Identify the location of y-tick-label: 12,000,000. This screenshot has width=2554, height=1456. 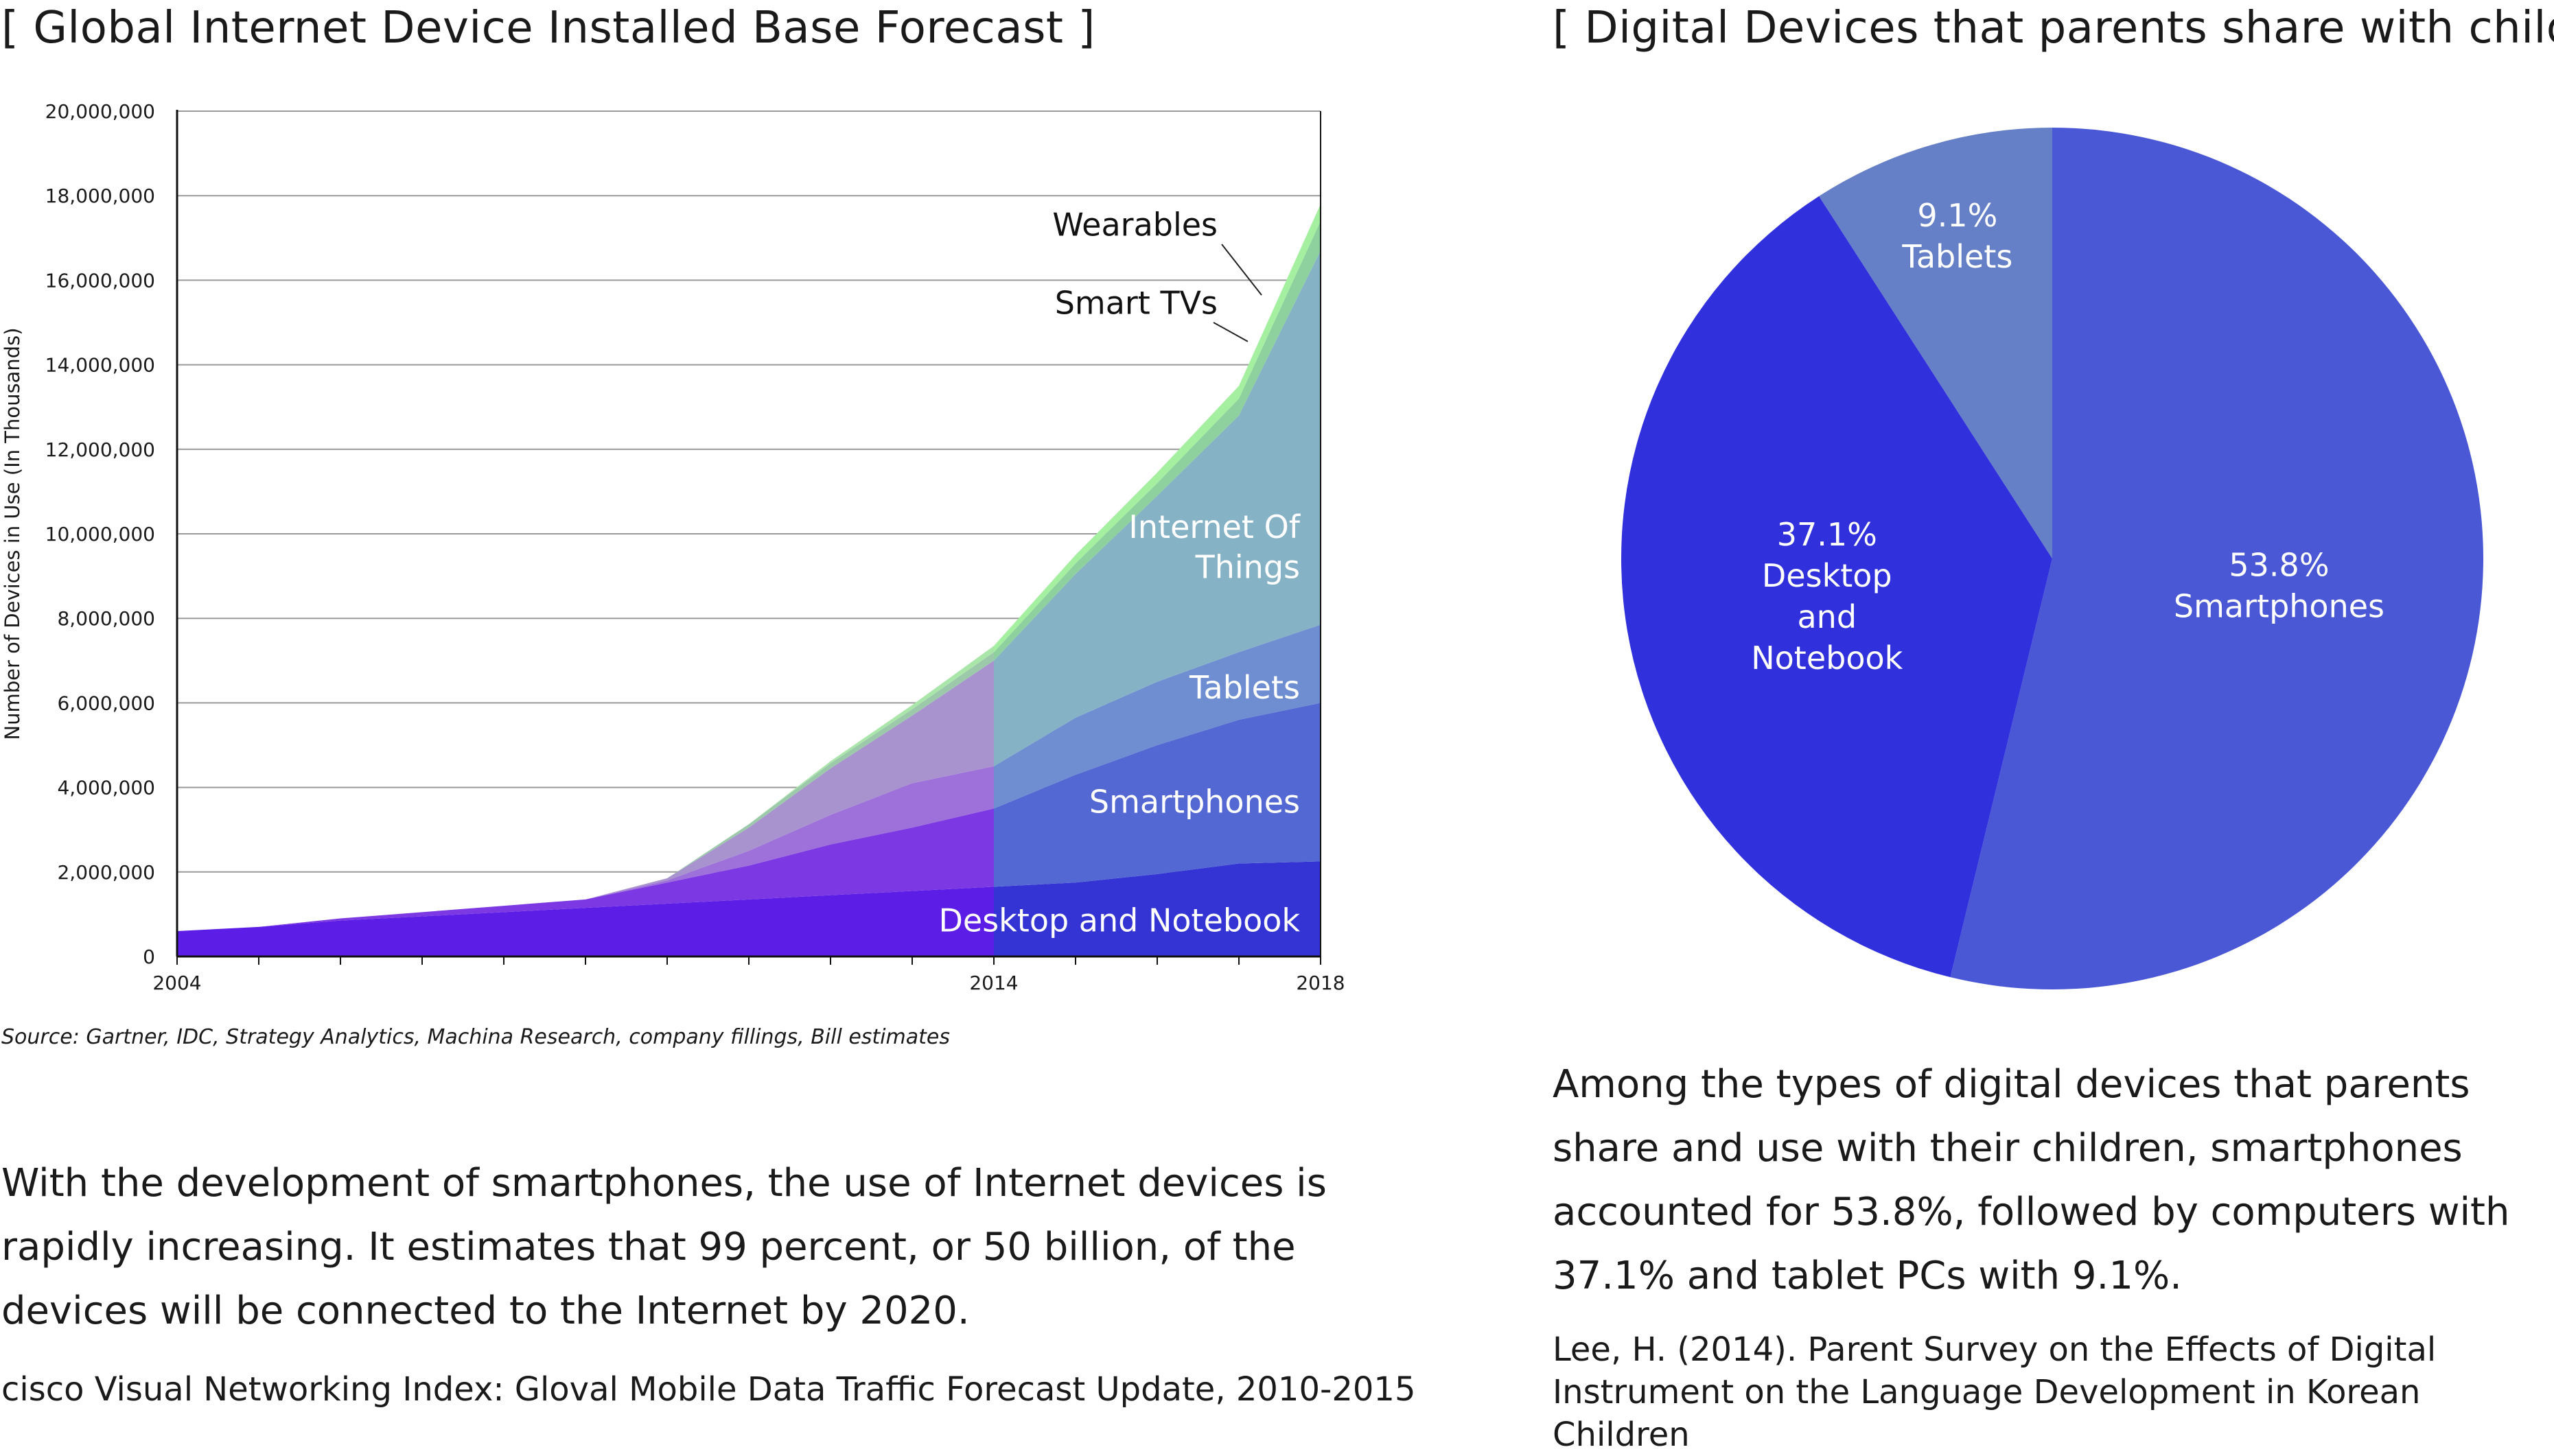
(100, 449).